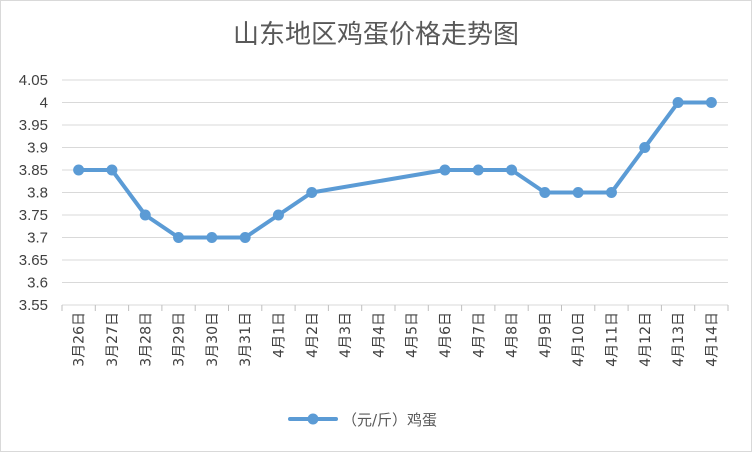  Describe the element at coordinates (44, 103) in the screenshot. I see `y-tick-label: 4` at that location.